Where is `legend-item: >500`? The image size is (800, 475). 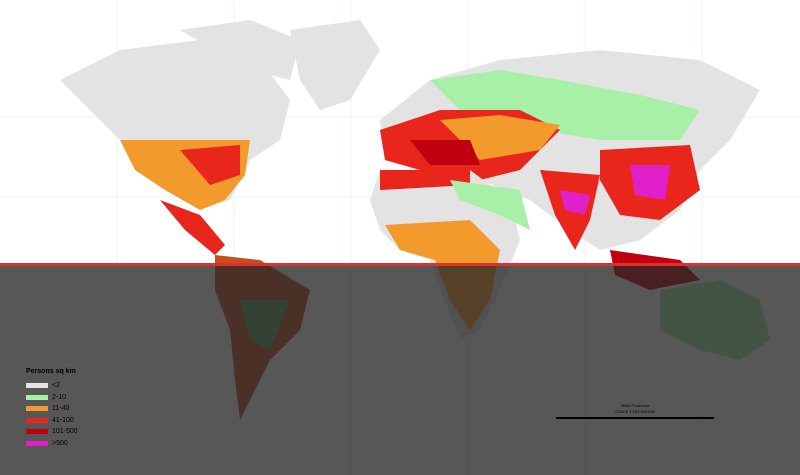 legend-item: >500 is located at coordinates (52, 443).